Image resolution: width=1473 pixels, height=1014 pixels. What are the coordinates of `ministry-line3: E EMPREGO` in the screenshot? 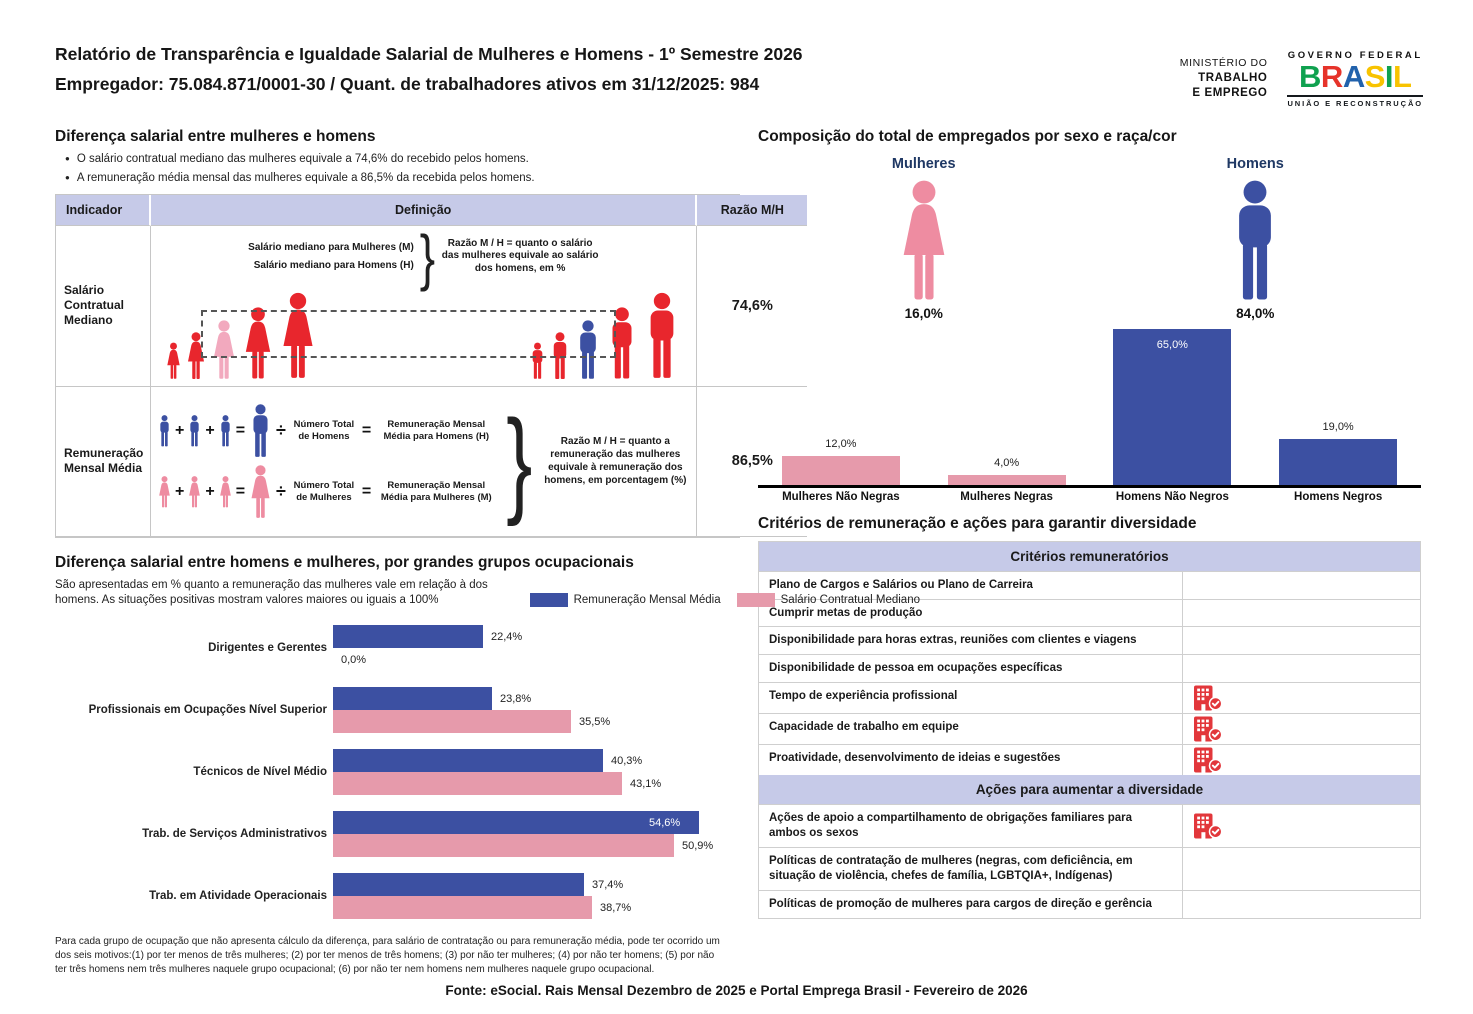 It's located at (1230, 92).